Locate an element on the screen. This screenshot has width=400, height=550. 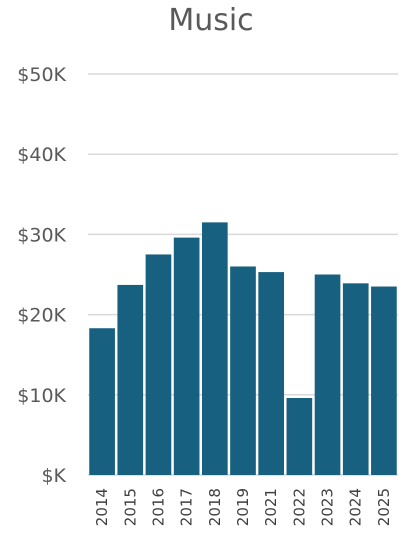
x-tick-label: 2019 is located at coordinates (243, 507).